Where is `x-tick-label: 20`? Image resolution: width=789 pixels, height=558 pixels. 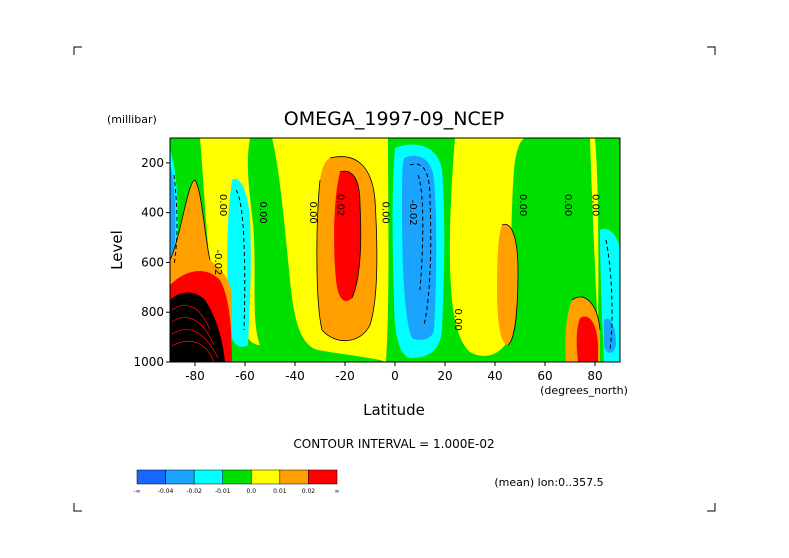 x-tick-label: 20 is located at coordinates (444, 376).